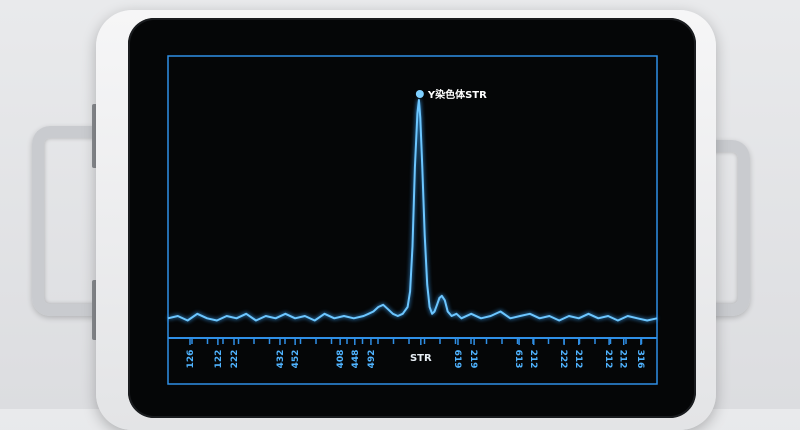 The image size is (800, 430). I want to click on x-tick-label: 432, so click(281, 359).